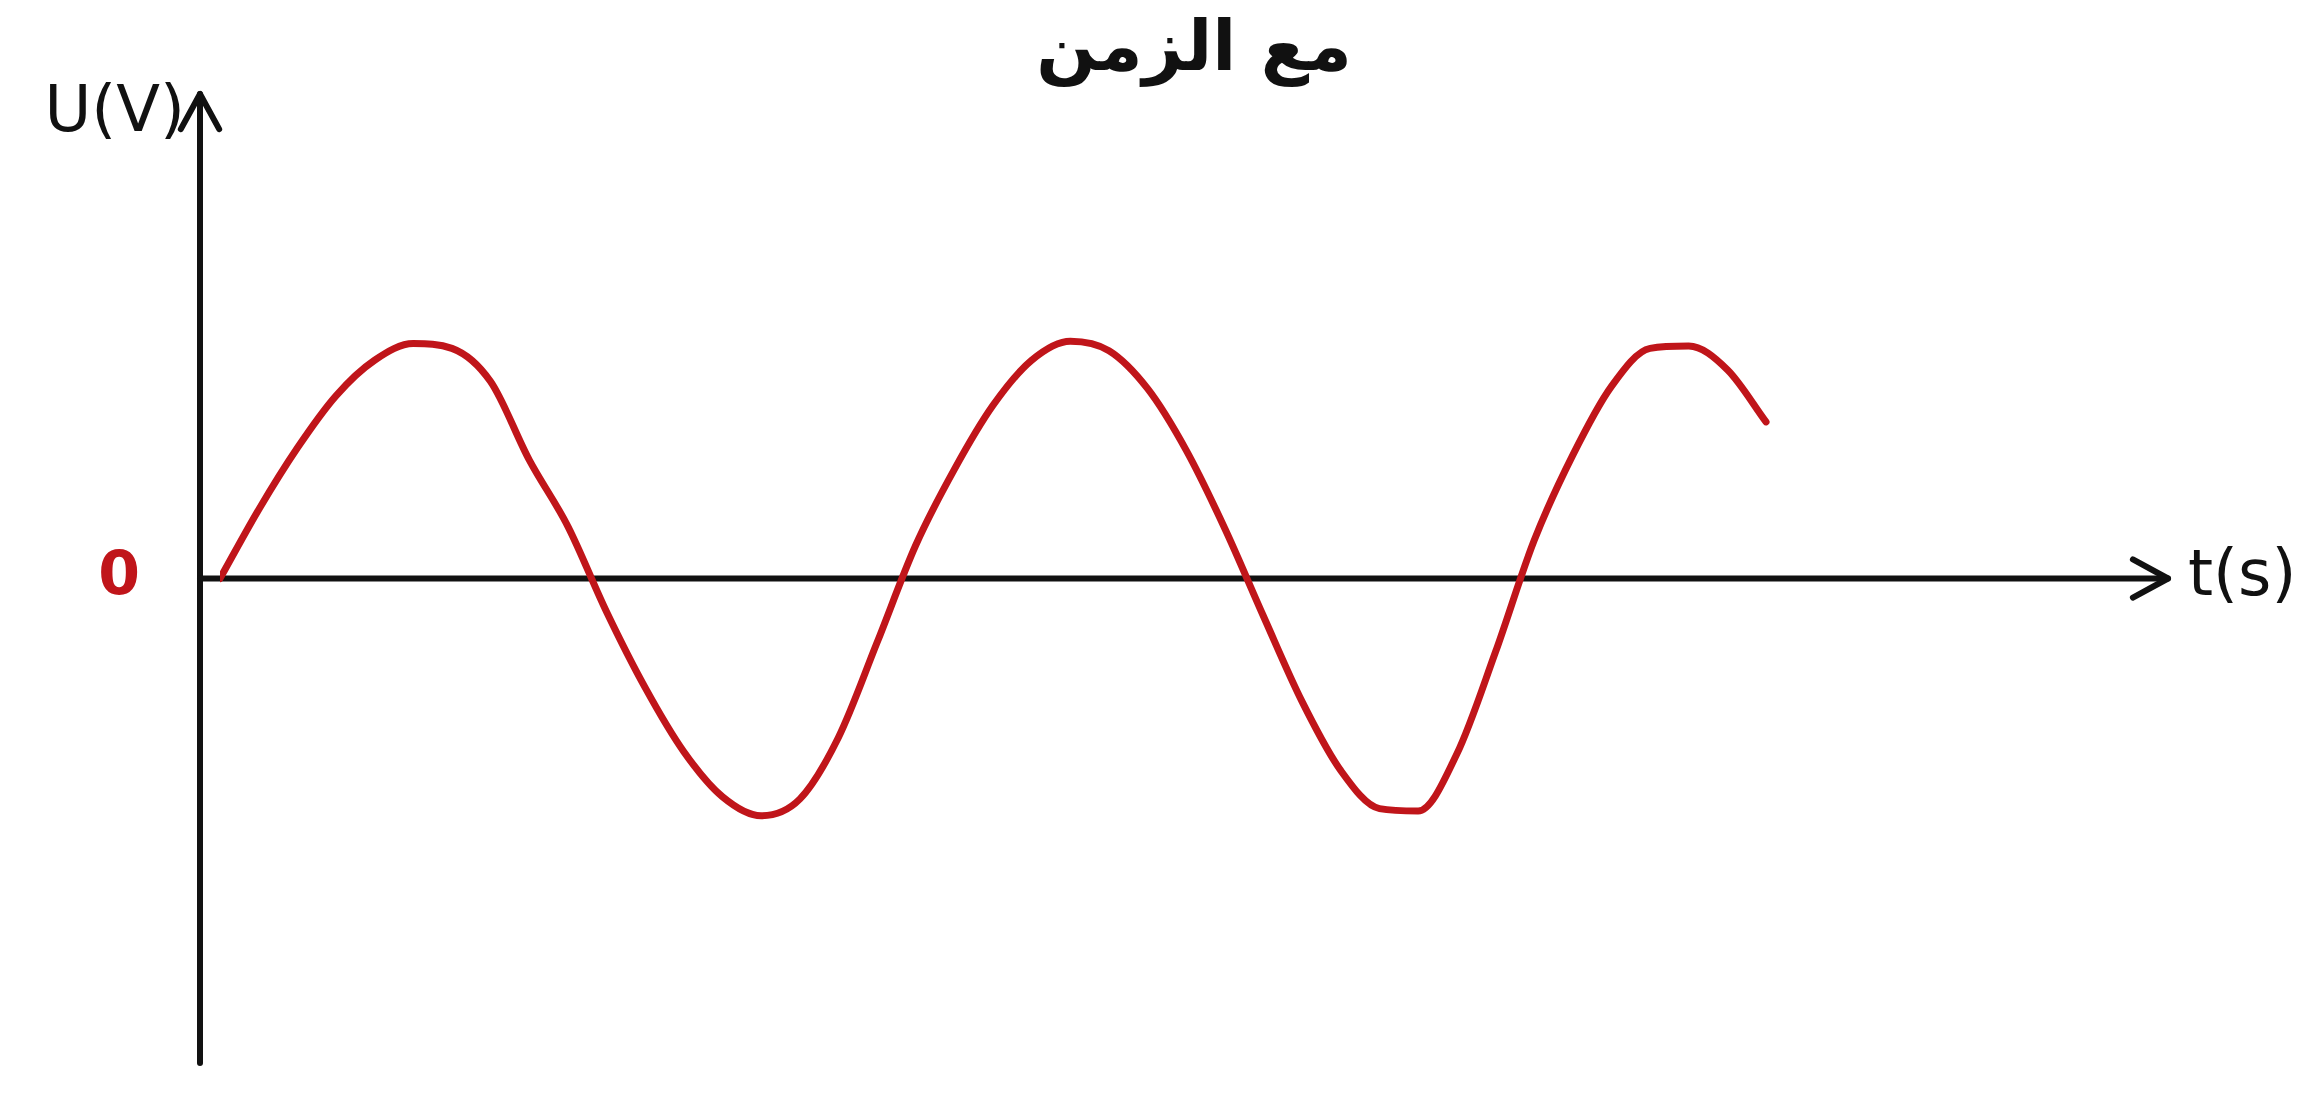 The image size is (2318, 1093). I want to click on chart-title: مع الزمن, so click(1194, 46).